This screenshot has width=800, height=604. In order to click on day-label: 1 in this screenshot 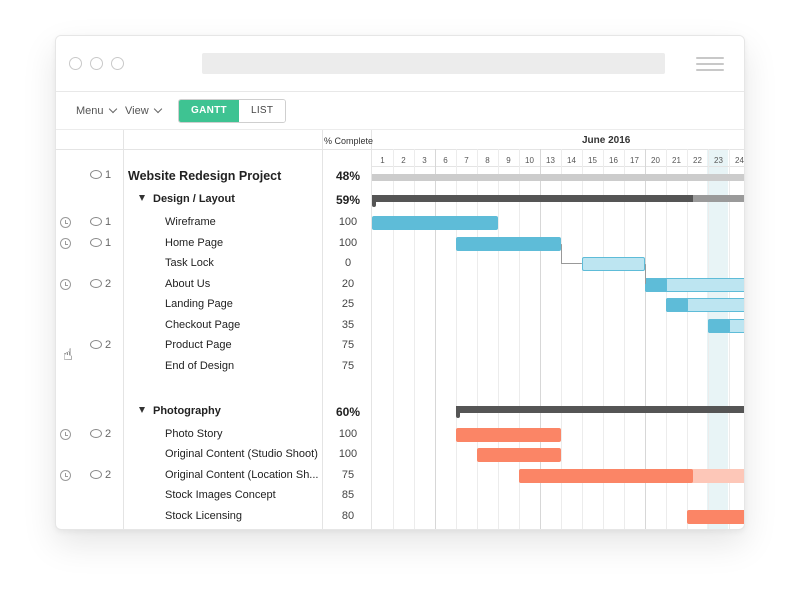, I will do `click(382, 160)`.